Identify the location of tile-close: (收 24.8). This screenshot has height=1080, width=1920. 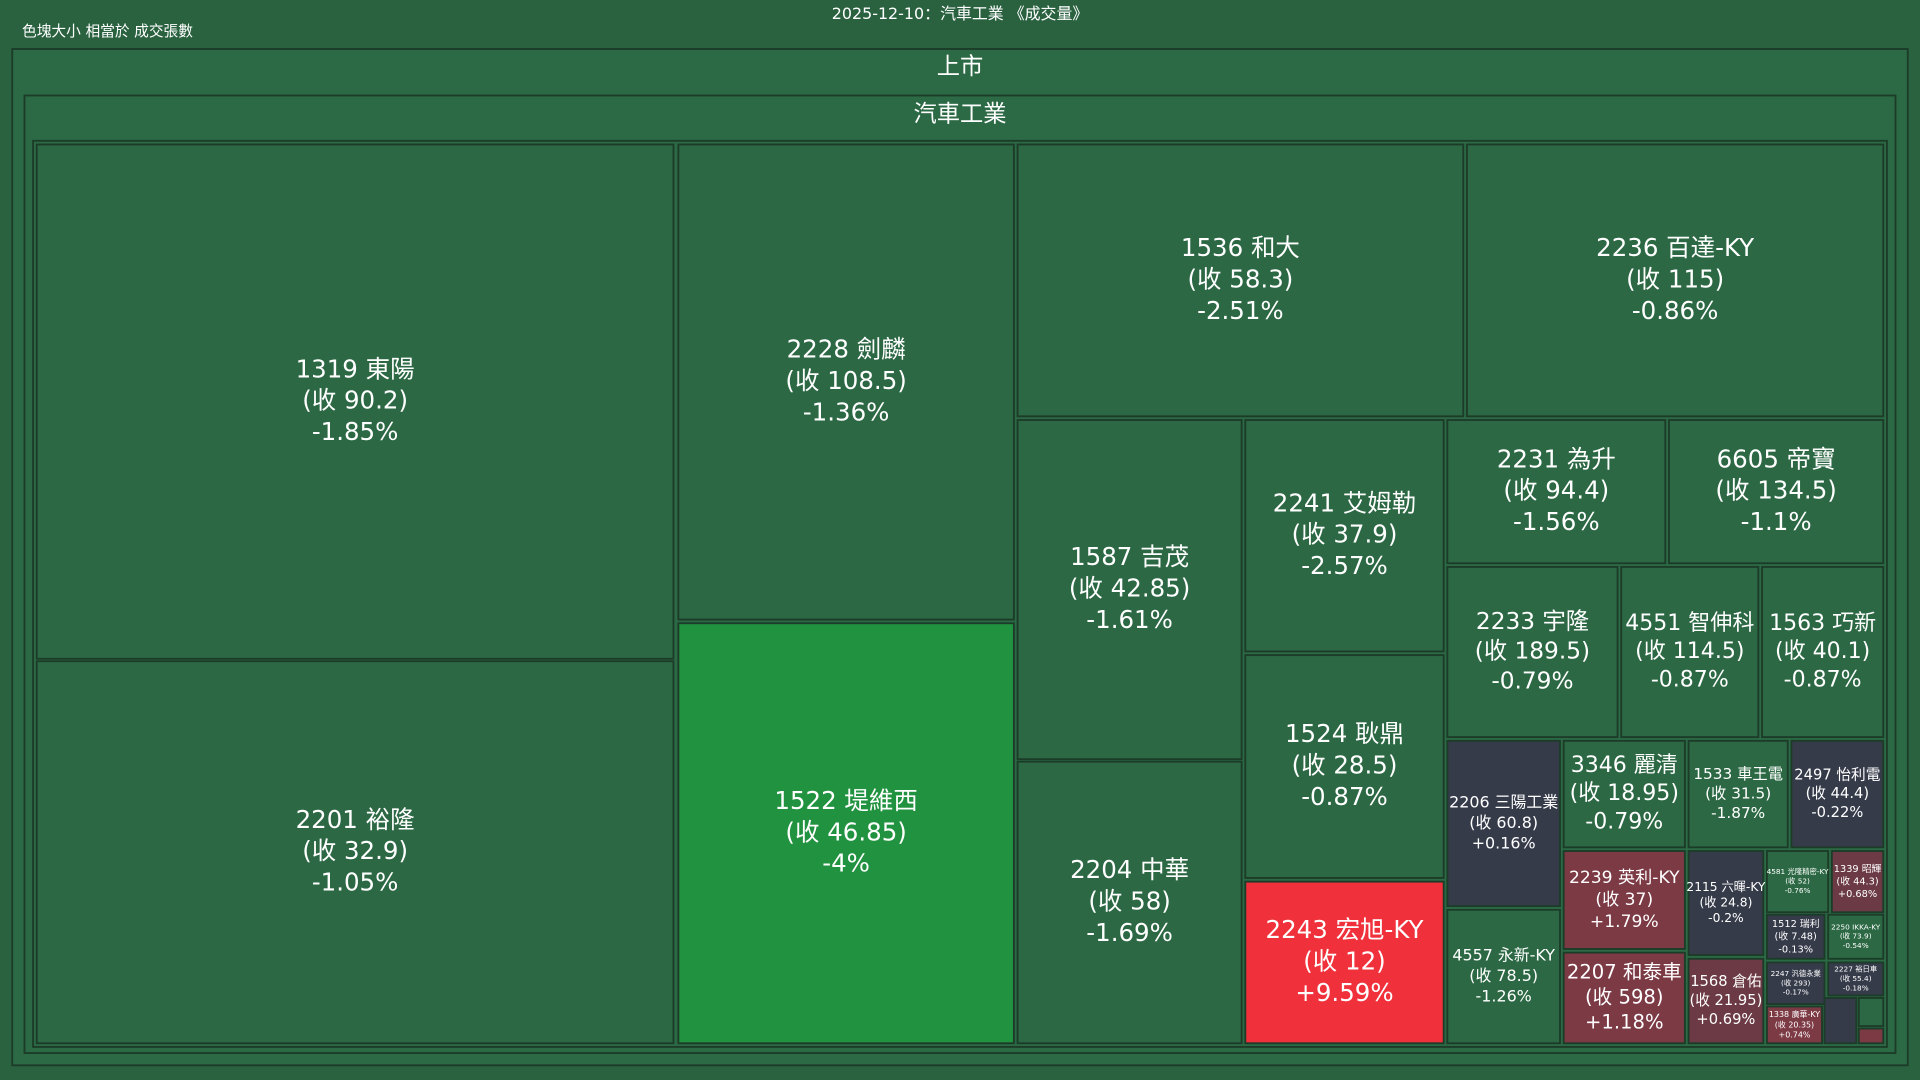
(1725, 903).